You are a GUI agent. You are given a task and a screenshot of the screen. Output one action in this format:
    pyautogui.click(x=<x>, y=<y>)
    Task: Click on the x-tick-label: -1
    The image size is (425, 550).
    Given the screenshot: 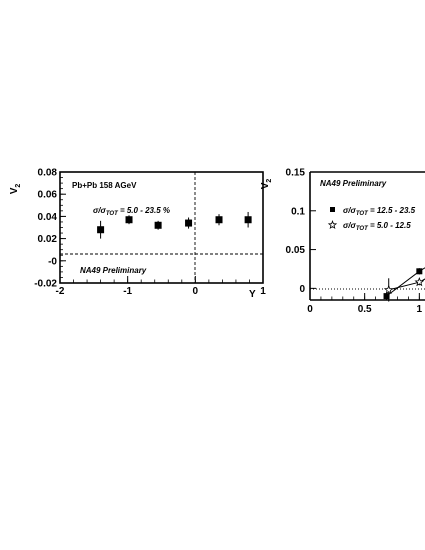 What is the action you would take?
    pyautogui.click(x=127, y=291)
    